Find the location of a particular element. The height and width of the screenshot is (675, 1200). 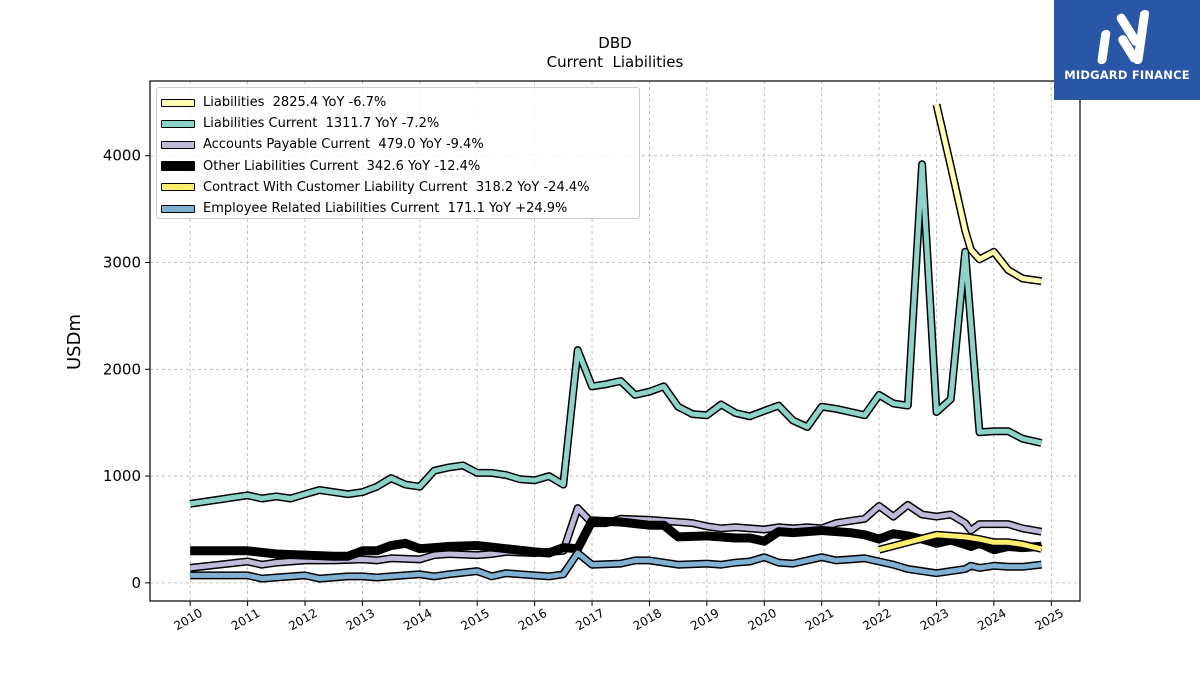

series-contract-with-customer-liability-current is located at coordinates (960, 542).